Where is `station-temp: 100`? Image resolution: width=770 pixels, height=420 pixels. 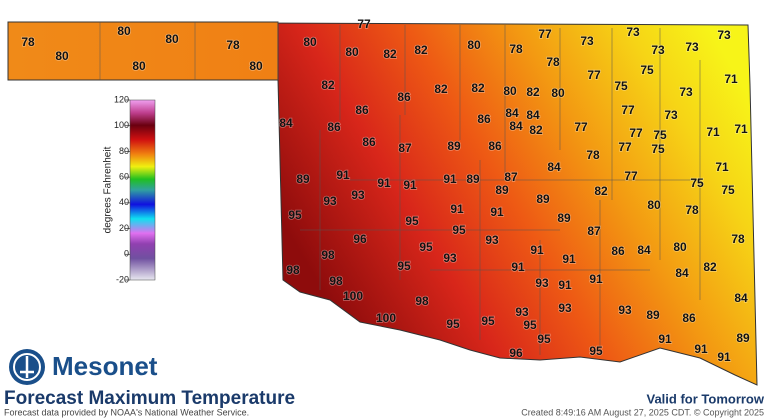 station-temp: 100 is located at coordinates (353, 296).